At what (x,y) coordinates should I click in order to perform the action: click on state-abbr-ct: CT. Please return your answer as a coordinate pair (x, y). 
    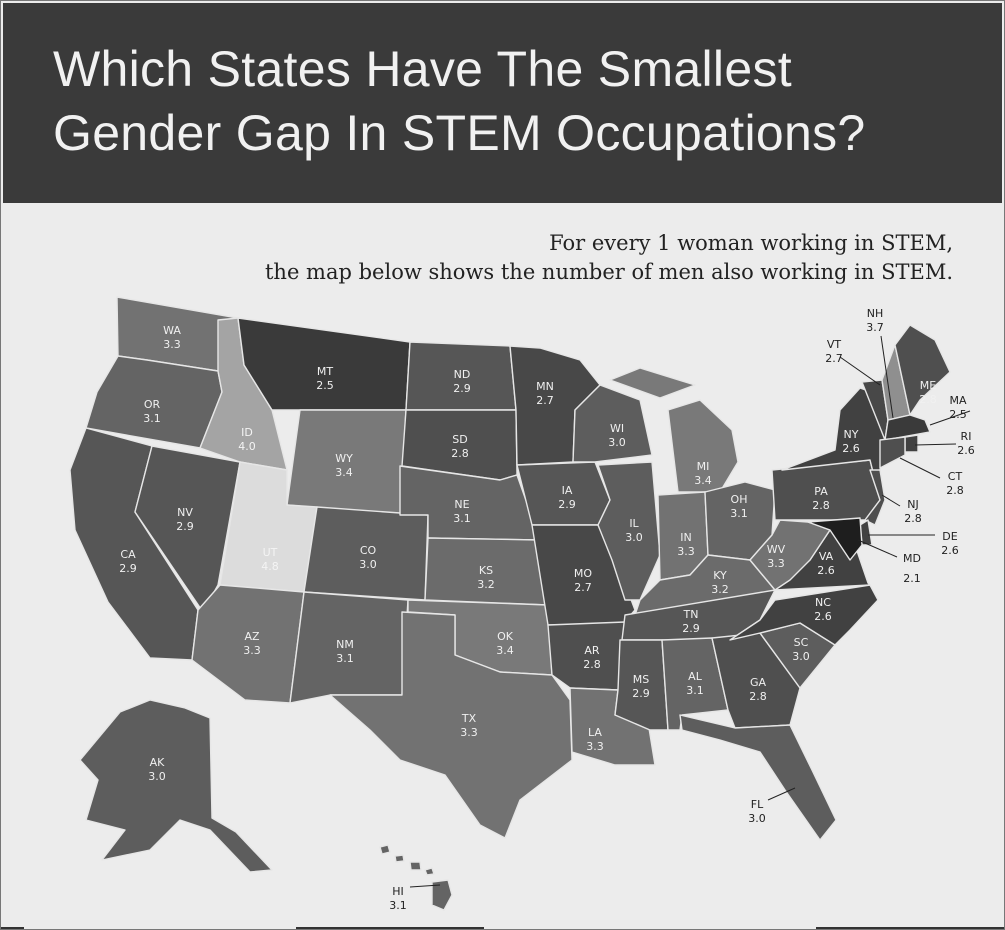
    Looking at the image, I should click on (955, 476).